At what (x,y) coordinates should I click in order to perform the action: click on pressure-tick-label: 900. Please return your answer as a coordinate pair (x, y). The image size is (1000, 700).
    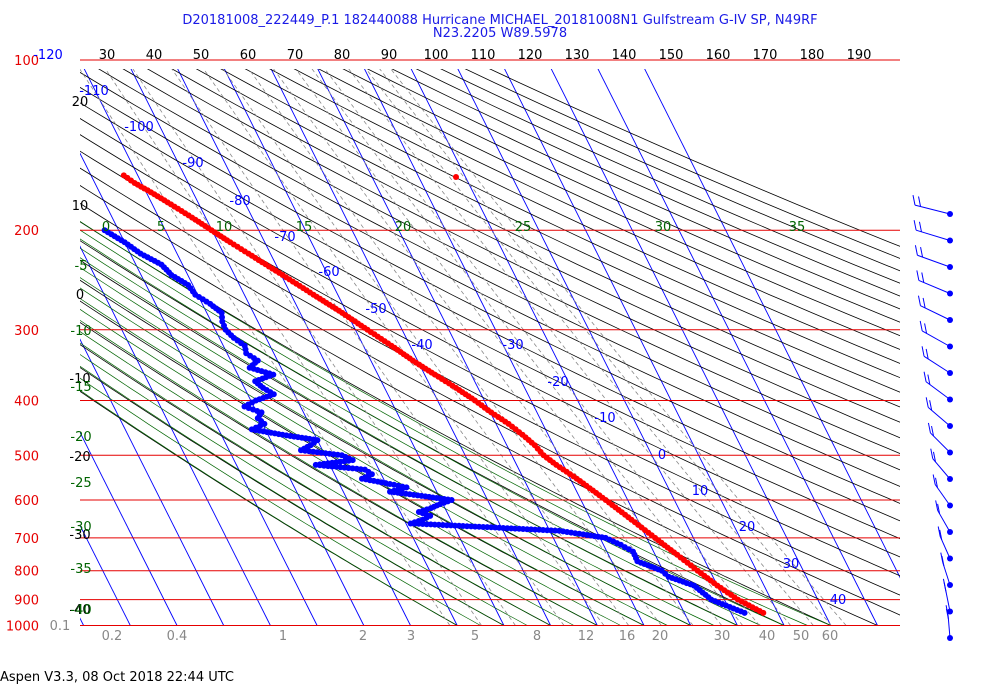
    Looking at the image, I should click on (26, 601).